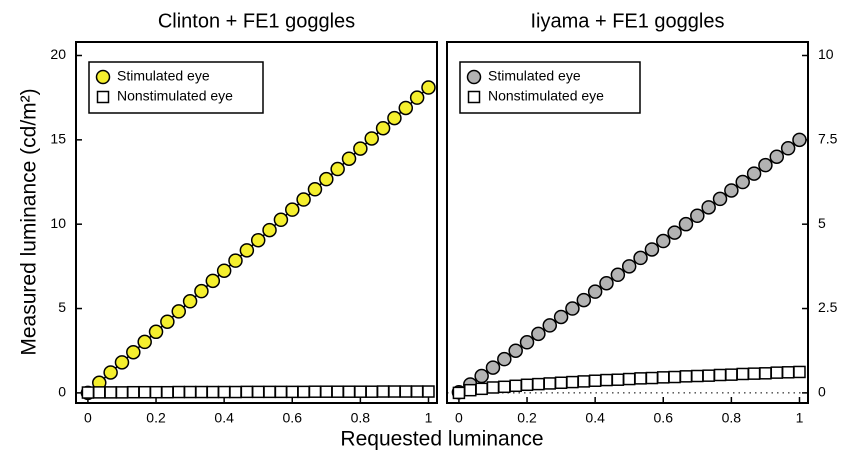  Describe the element at coordinates (29, 221) in the screenshot. I see `y-axis-label: Measured luminance (cd/m²)` at that location.